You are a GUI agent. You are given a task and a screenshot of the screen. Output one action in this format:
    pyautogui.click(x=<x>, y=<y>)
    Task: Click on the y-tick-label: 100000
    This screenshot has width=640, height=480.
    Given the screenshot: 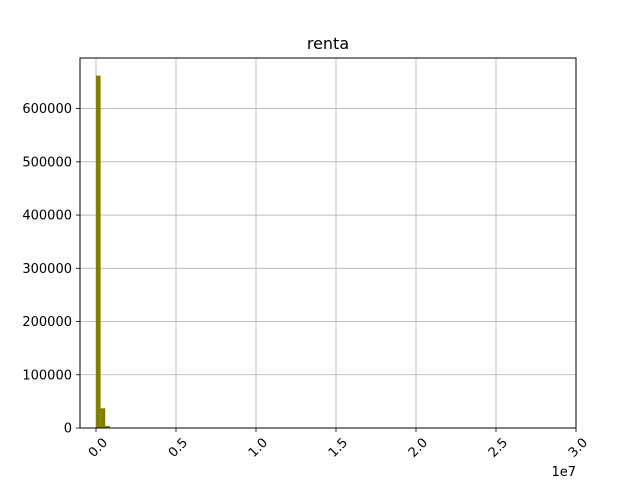 What is the action you would take?
    pyautogui.click(x=47, y=375)
    